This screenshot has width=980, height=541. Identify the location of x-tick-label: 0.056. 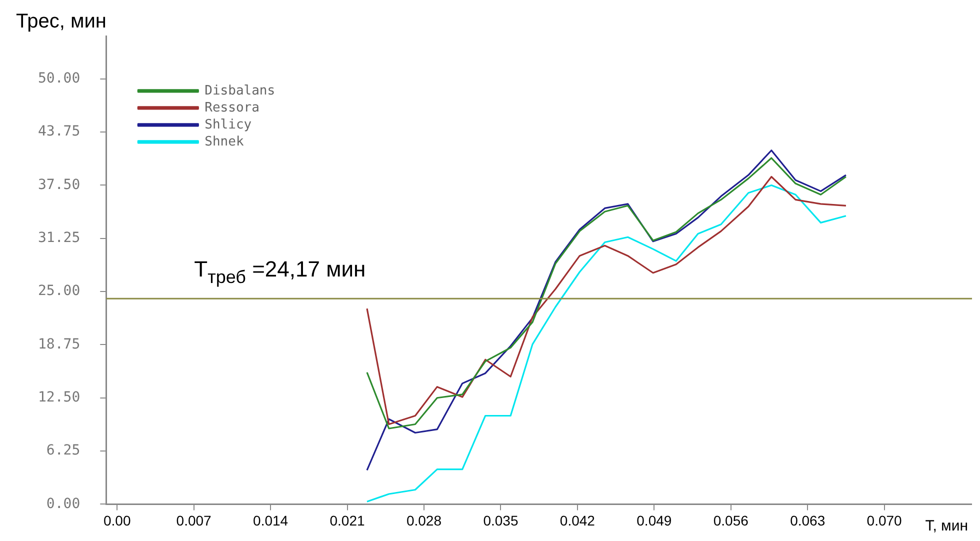
(731, 520).